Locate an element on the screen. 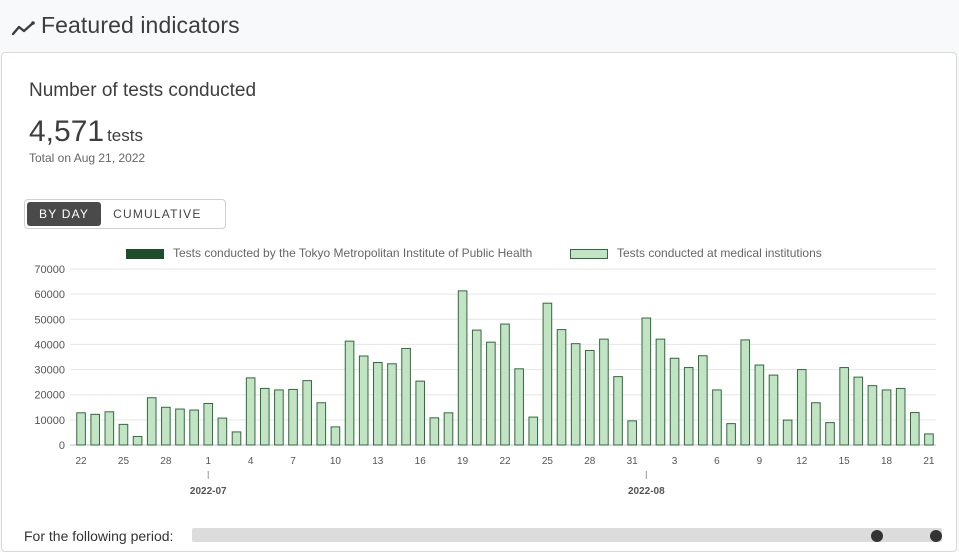 This screenshot has width=959, height=552. x-tick-label: 10 is located at coordinates (336, 461).